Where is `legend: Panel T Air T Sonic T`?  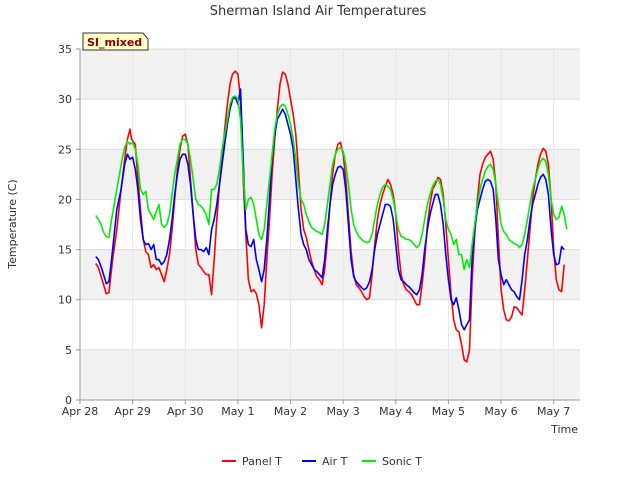
legend: Panel T Air T Sonic T is located at coordinates (322, 461).